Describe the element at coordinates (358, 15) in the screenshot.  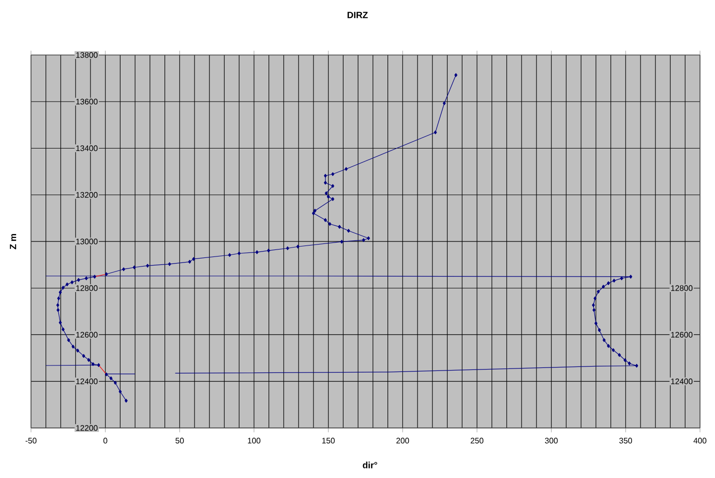
I see `chart-title: DIRZ` at that location.